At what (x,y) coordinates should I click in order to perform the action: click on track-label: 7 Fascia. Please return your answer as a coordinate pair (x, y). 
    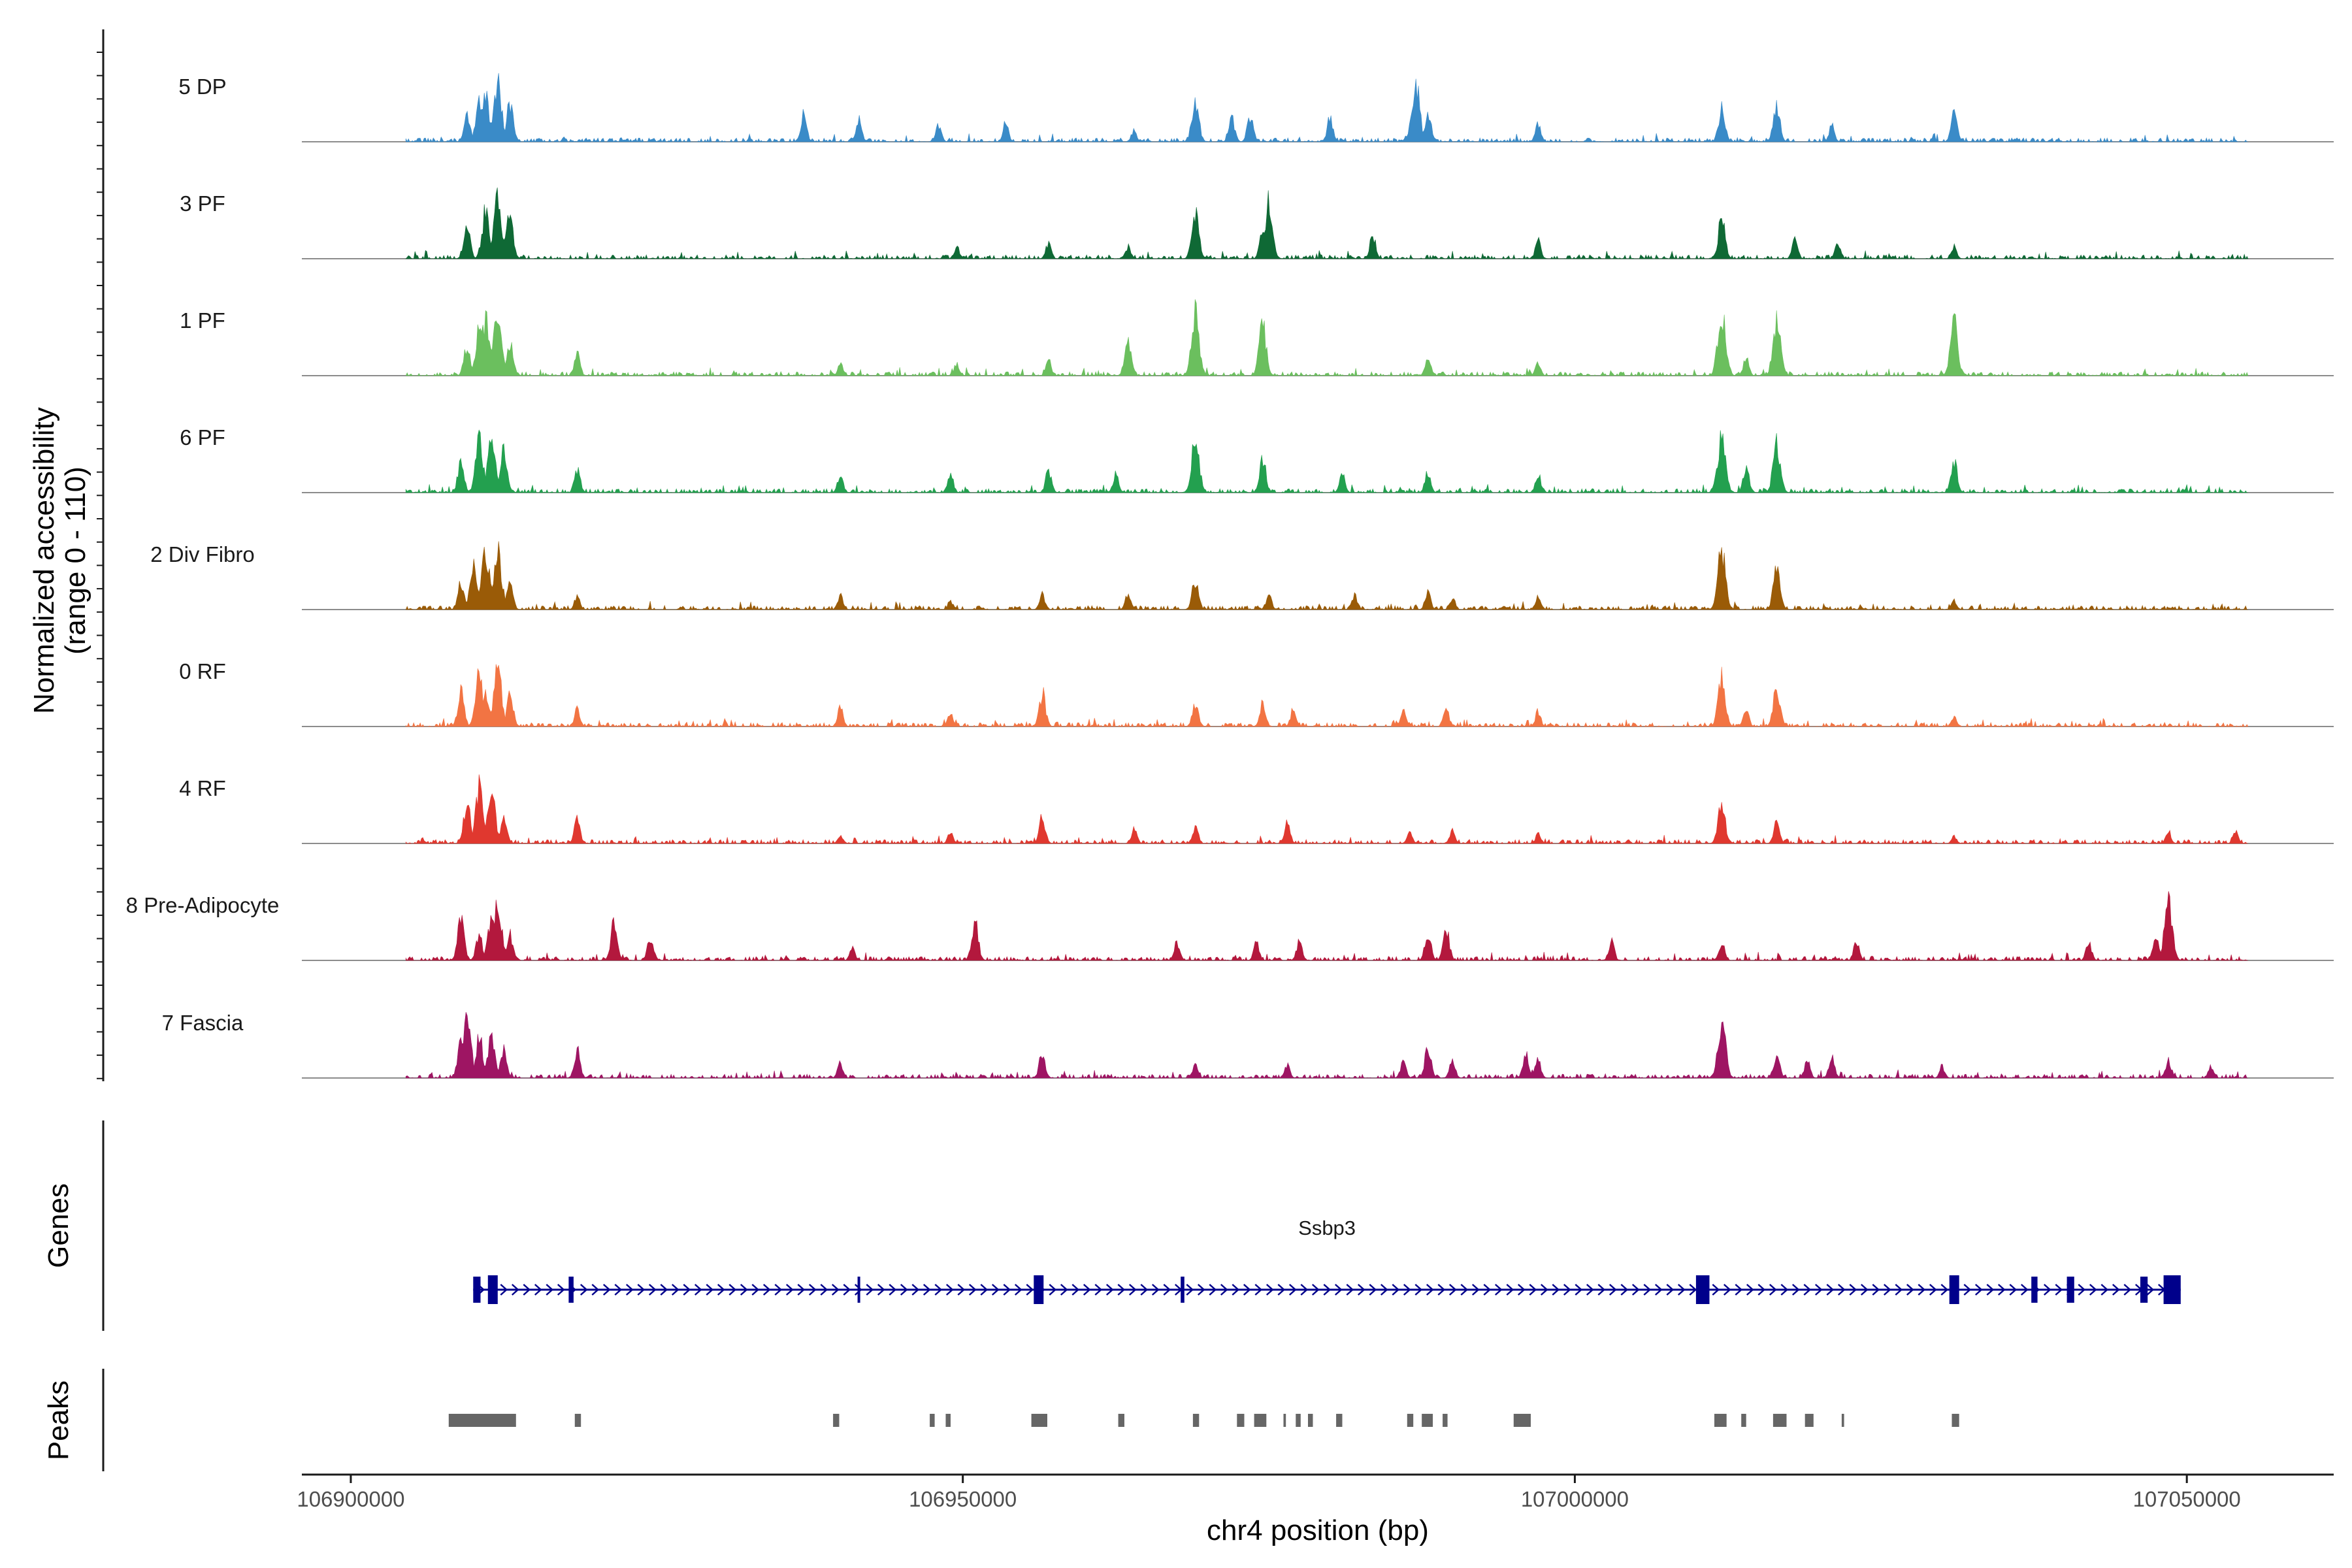
    Looking at the image, I should click on (203, 1023).